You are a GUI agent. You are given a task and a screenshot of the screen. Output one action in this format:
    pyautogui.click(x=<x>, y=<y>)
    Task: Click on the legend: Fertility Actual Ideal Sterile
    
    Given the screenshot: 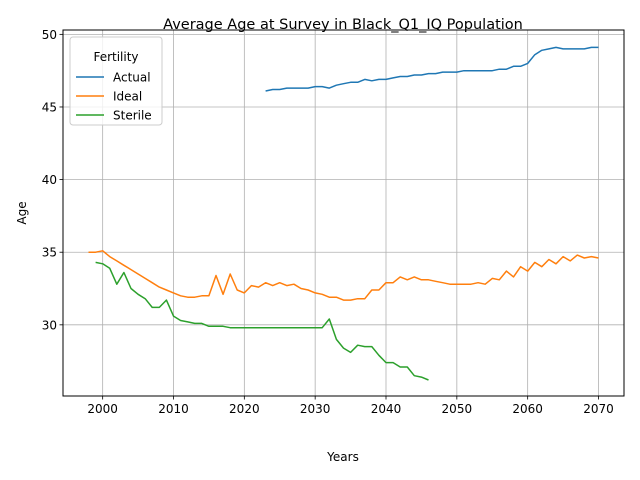 What is the action you would take?
    pyautogui.click(x=116, y=81)
    